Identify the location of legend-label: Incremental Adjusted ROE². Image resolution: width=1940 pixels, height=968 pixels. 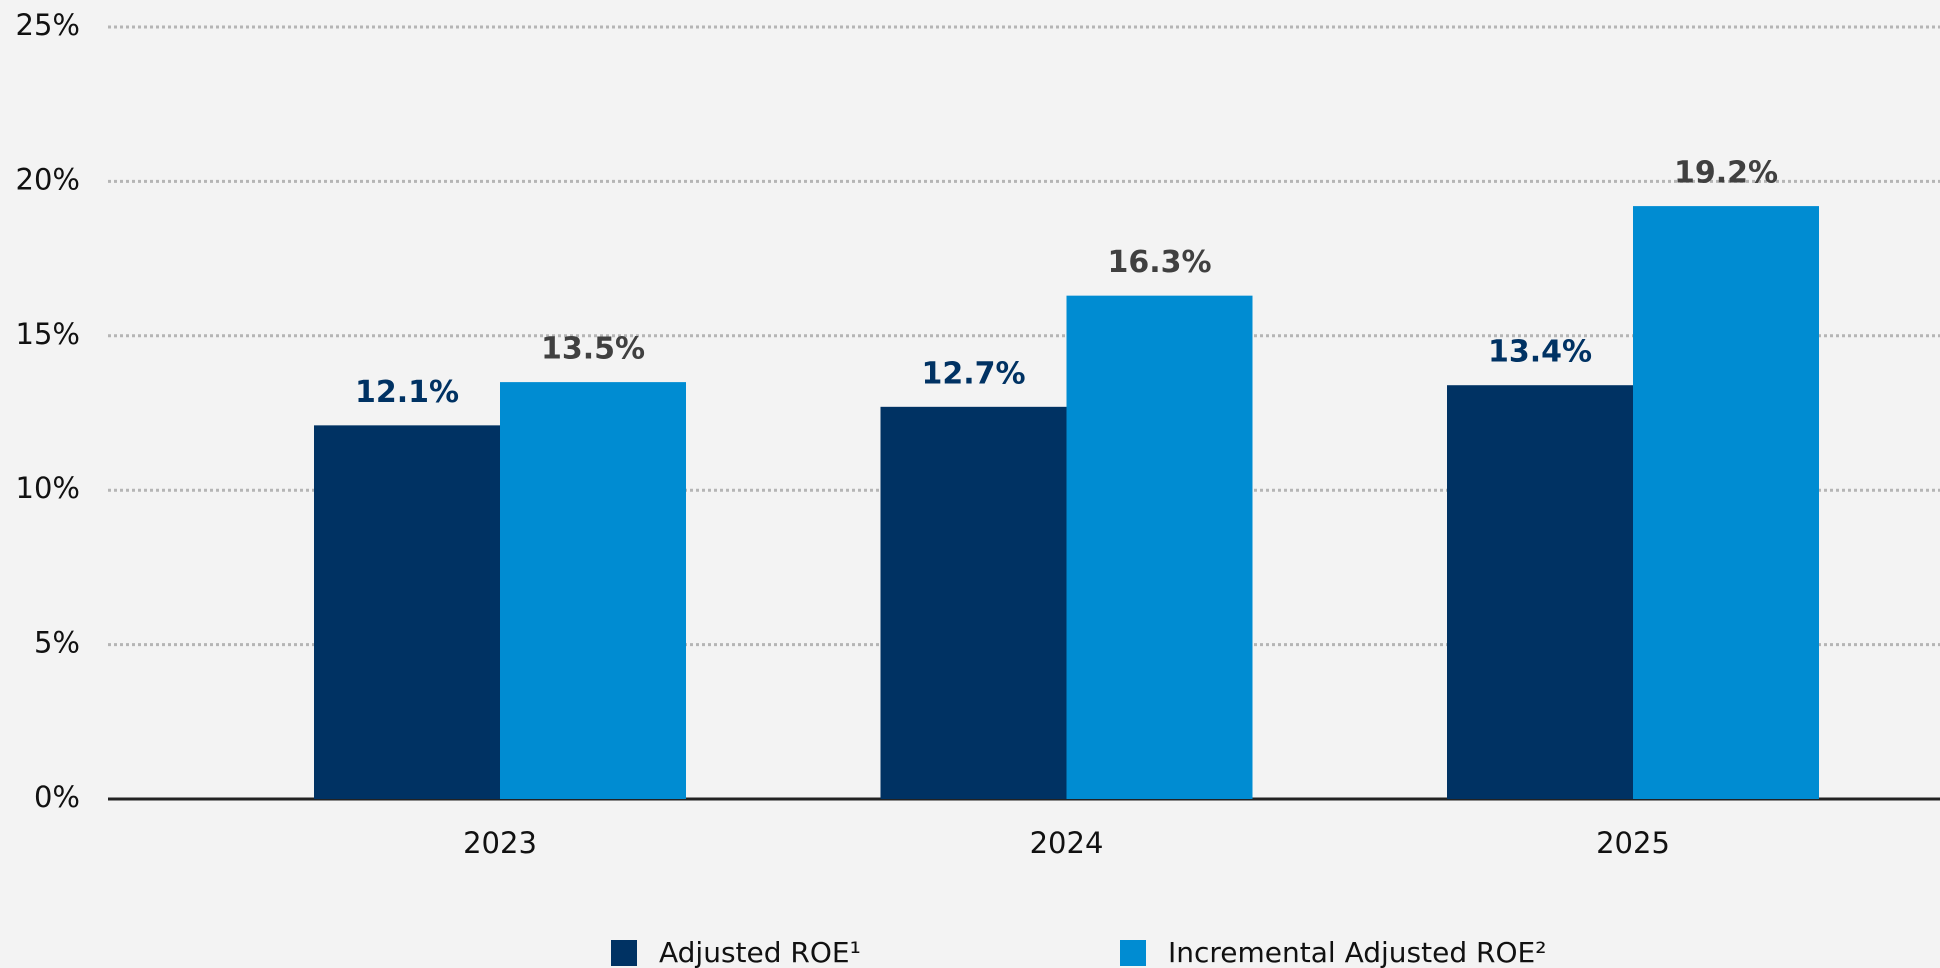
(1357, 952).